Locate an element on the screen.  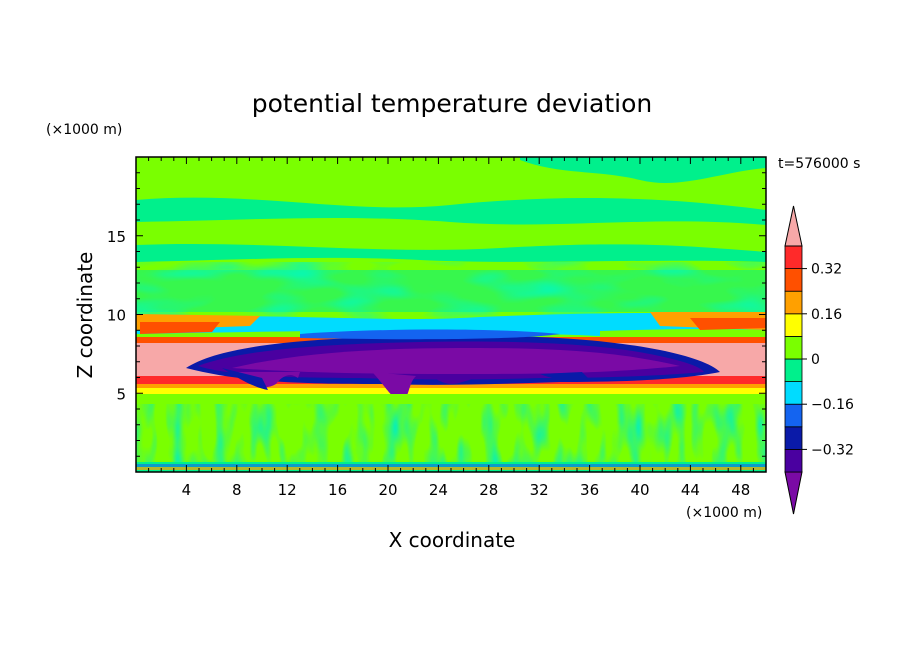
colorbar-min-triangle is located at coordinates (793, 493).